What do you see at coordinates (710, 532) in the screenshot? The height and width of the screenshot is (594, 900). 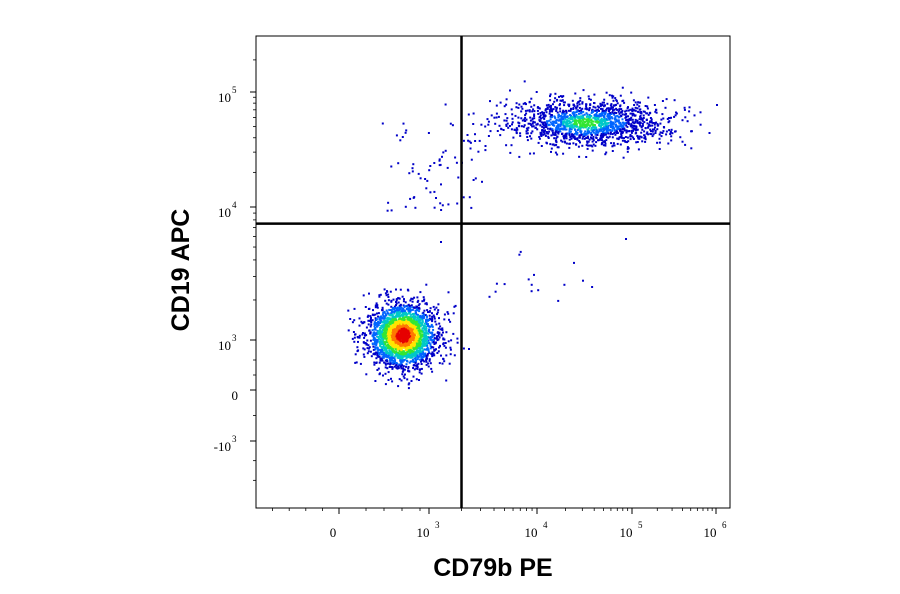 I see `x-tick-label: 10` at bounding box center [710, 532].